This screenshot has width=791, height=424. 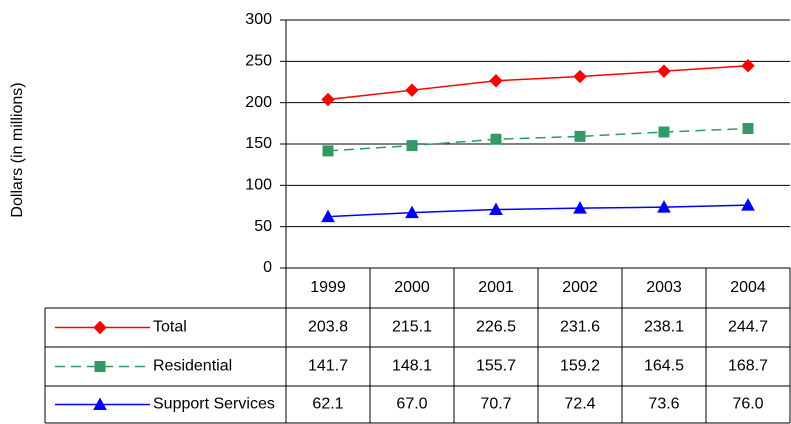 What do you see at coordinates (748, 327) in the screenshot?
I see `table-cell: 244.7` at bounding box center [748, 327].